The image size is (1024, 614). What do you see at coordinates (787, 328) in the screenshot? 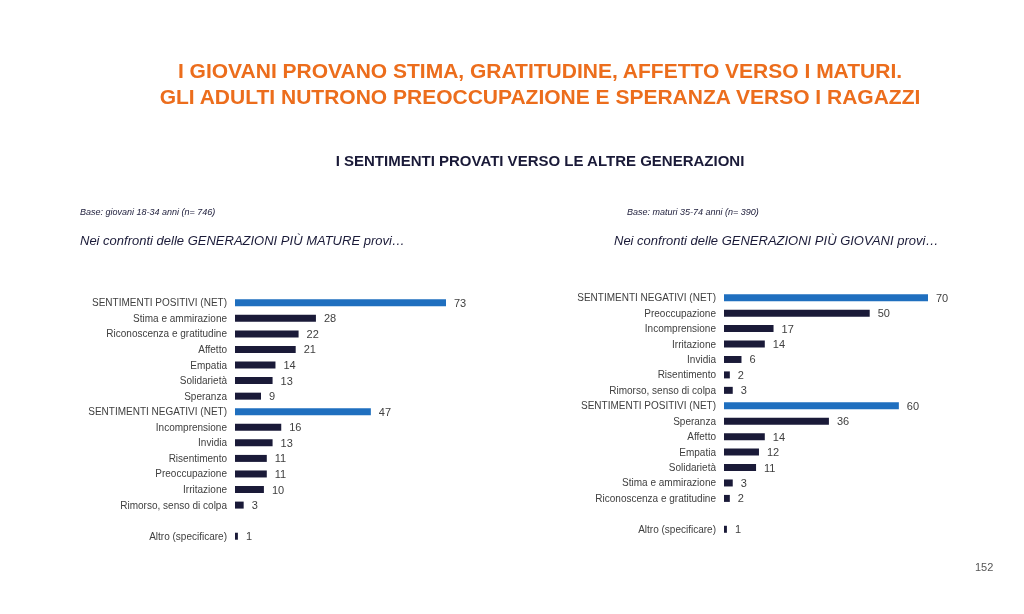
I see `data-label: 17` at bounding box center [787, 328].